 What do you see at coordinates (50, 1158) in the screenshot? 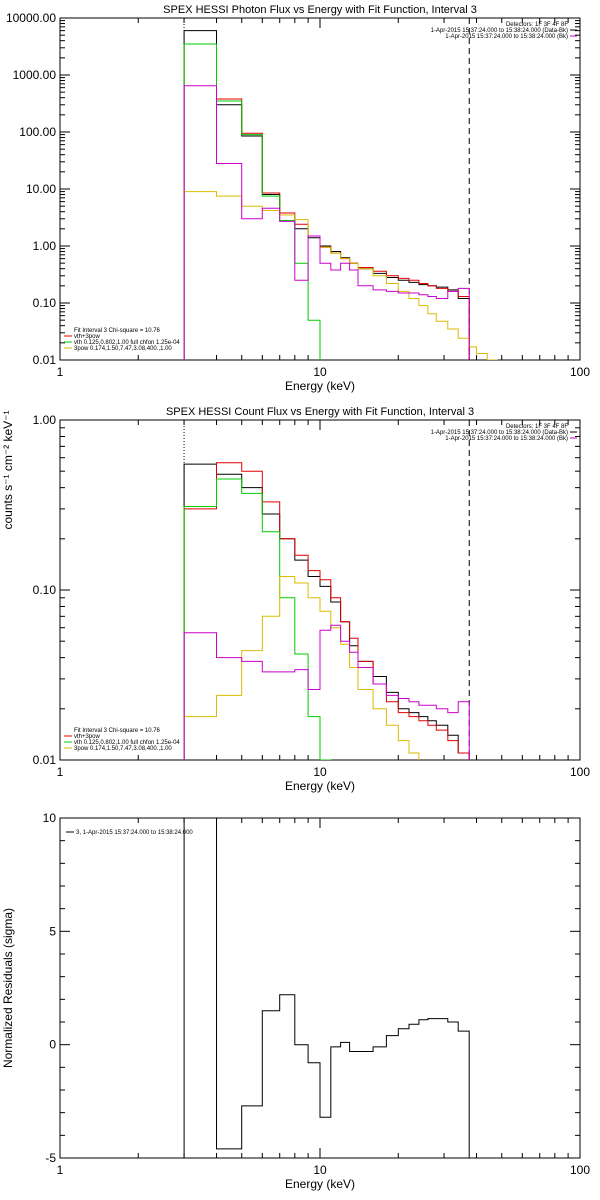
I see `y-tick-label: -5` at bounding box center [50, 1158].